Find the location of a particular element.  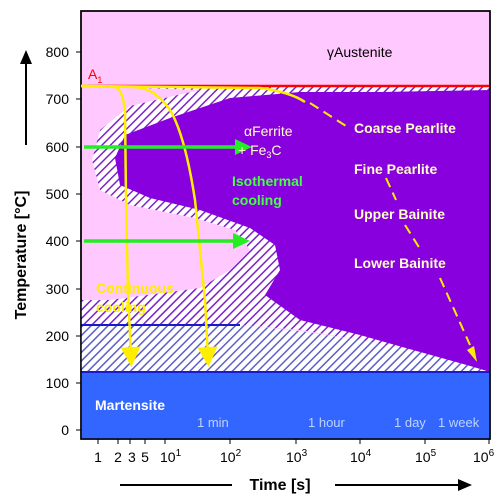

x-tick-label: 3 is located at coordinates (132, 457).